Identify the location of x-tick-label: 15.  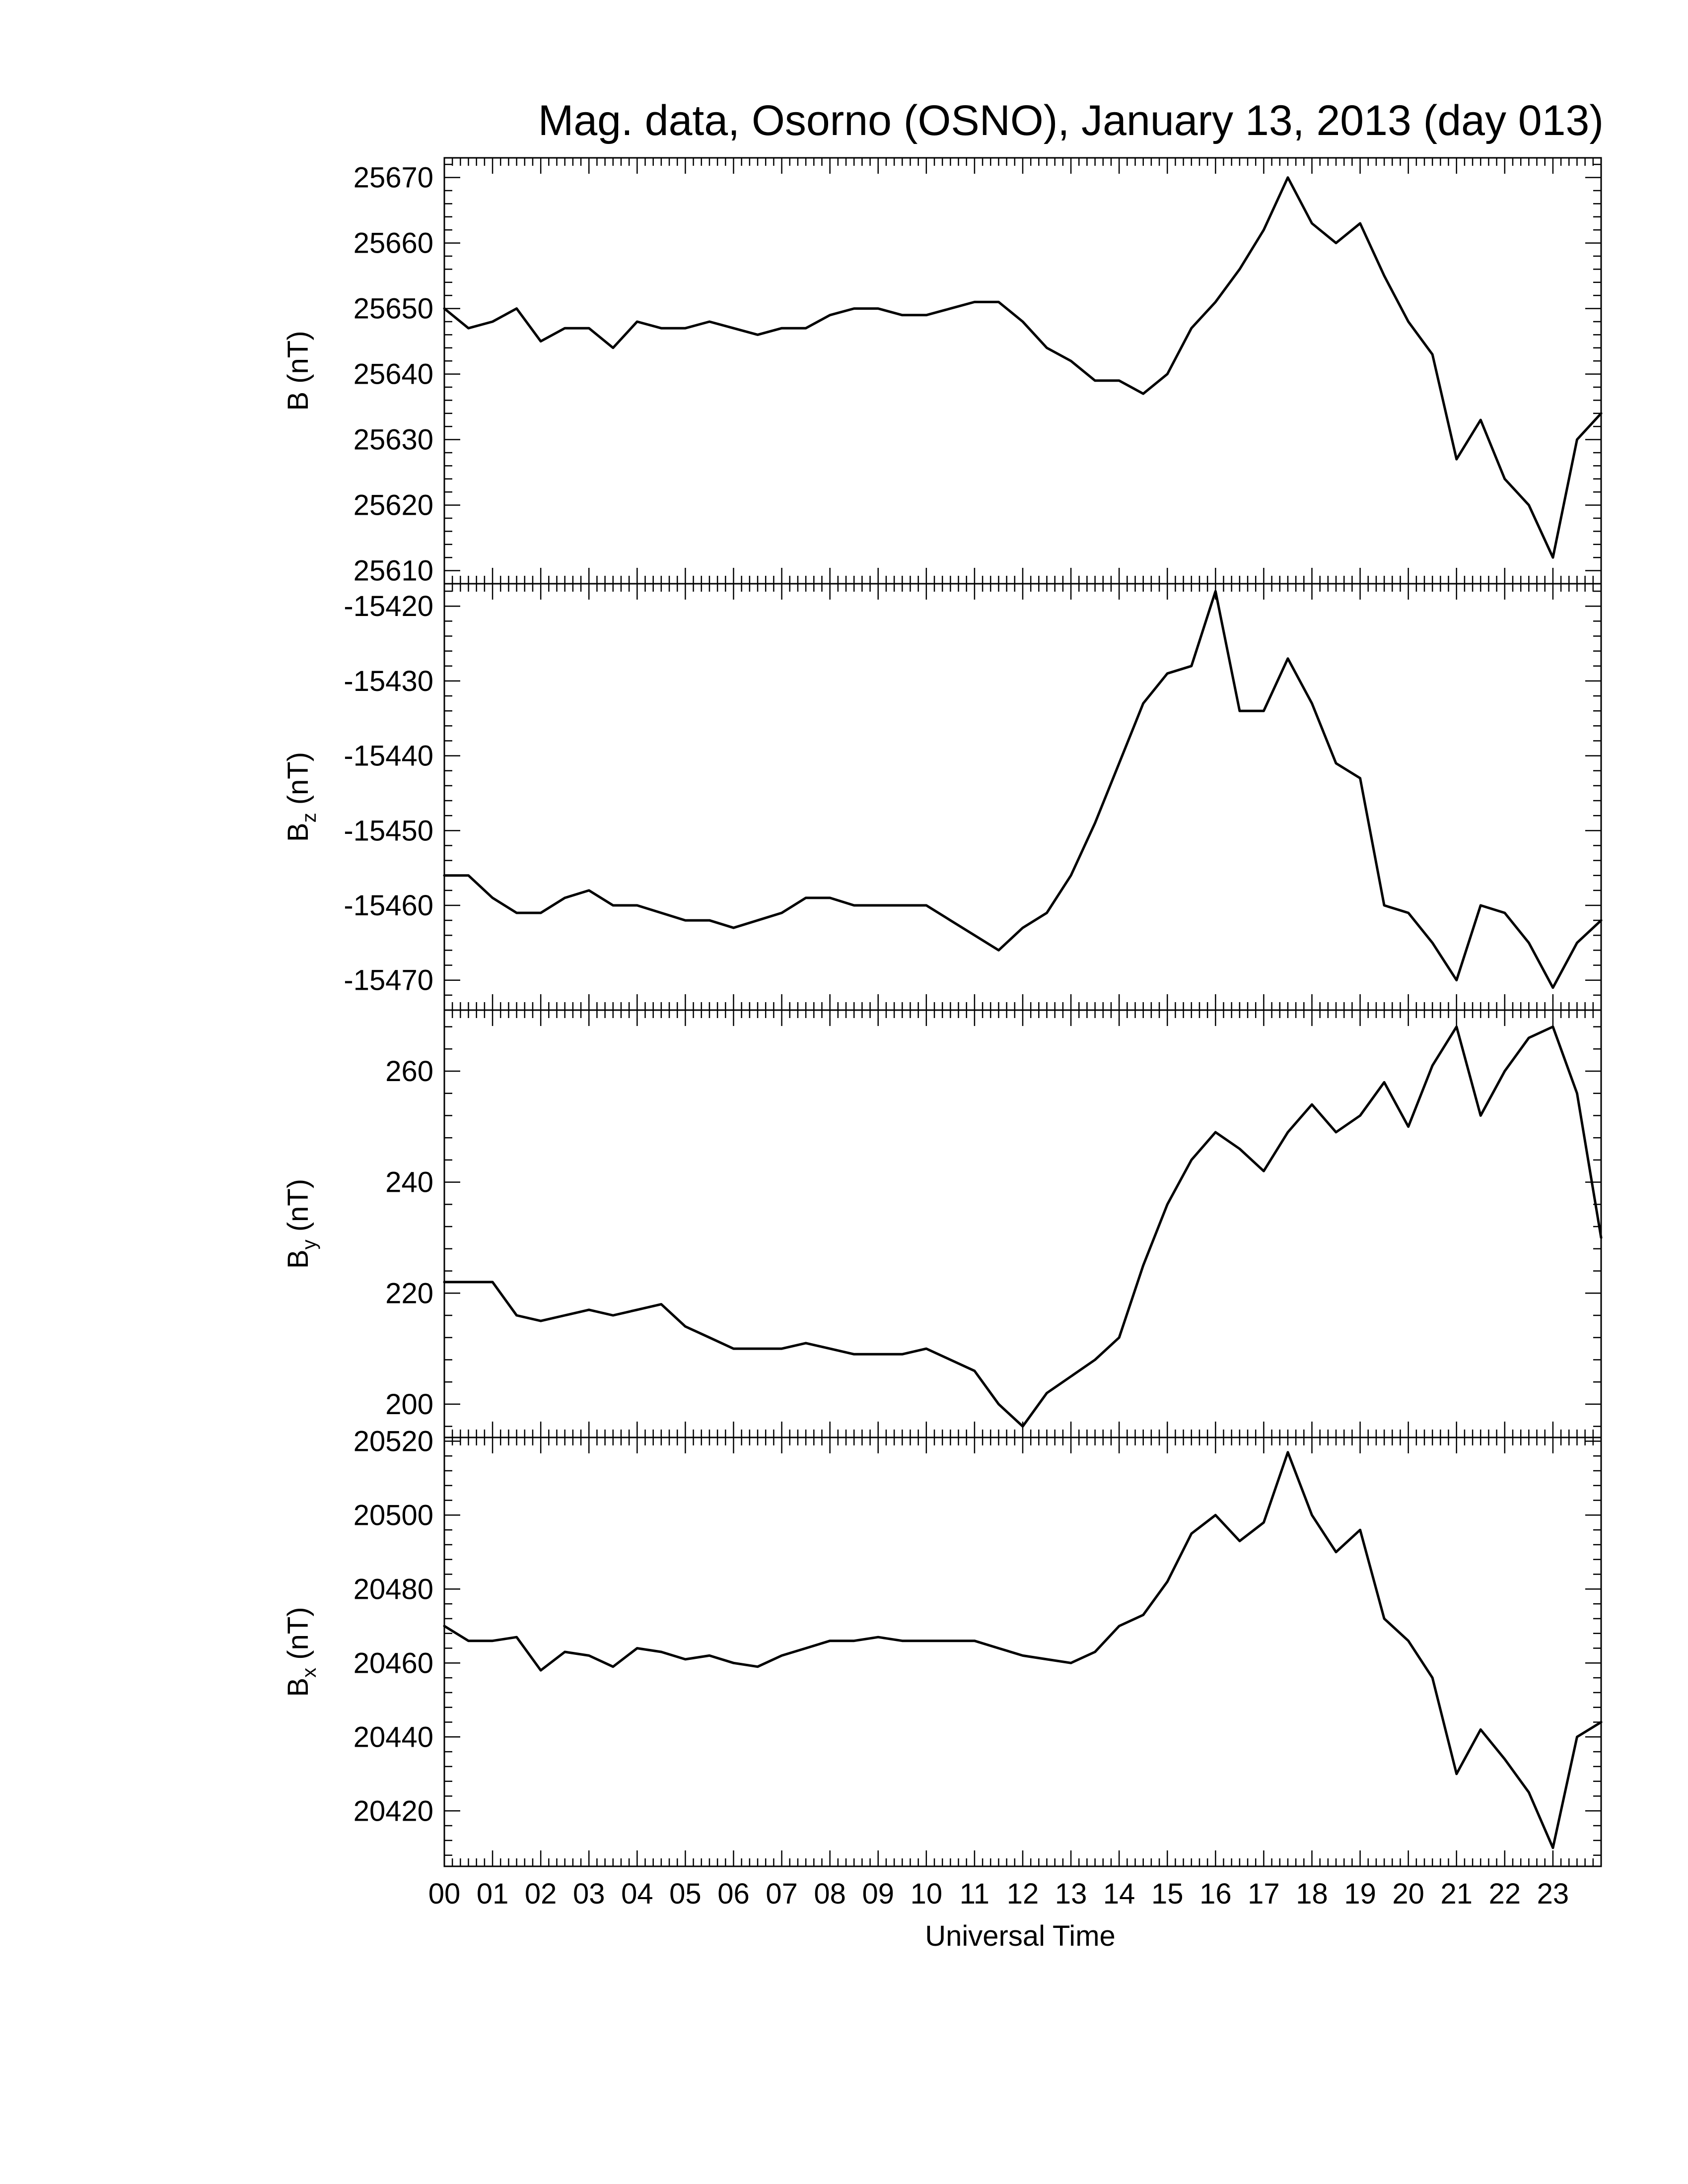
(1167, 1894).